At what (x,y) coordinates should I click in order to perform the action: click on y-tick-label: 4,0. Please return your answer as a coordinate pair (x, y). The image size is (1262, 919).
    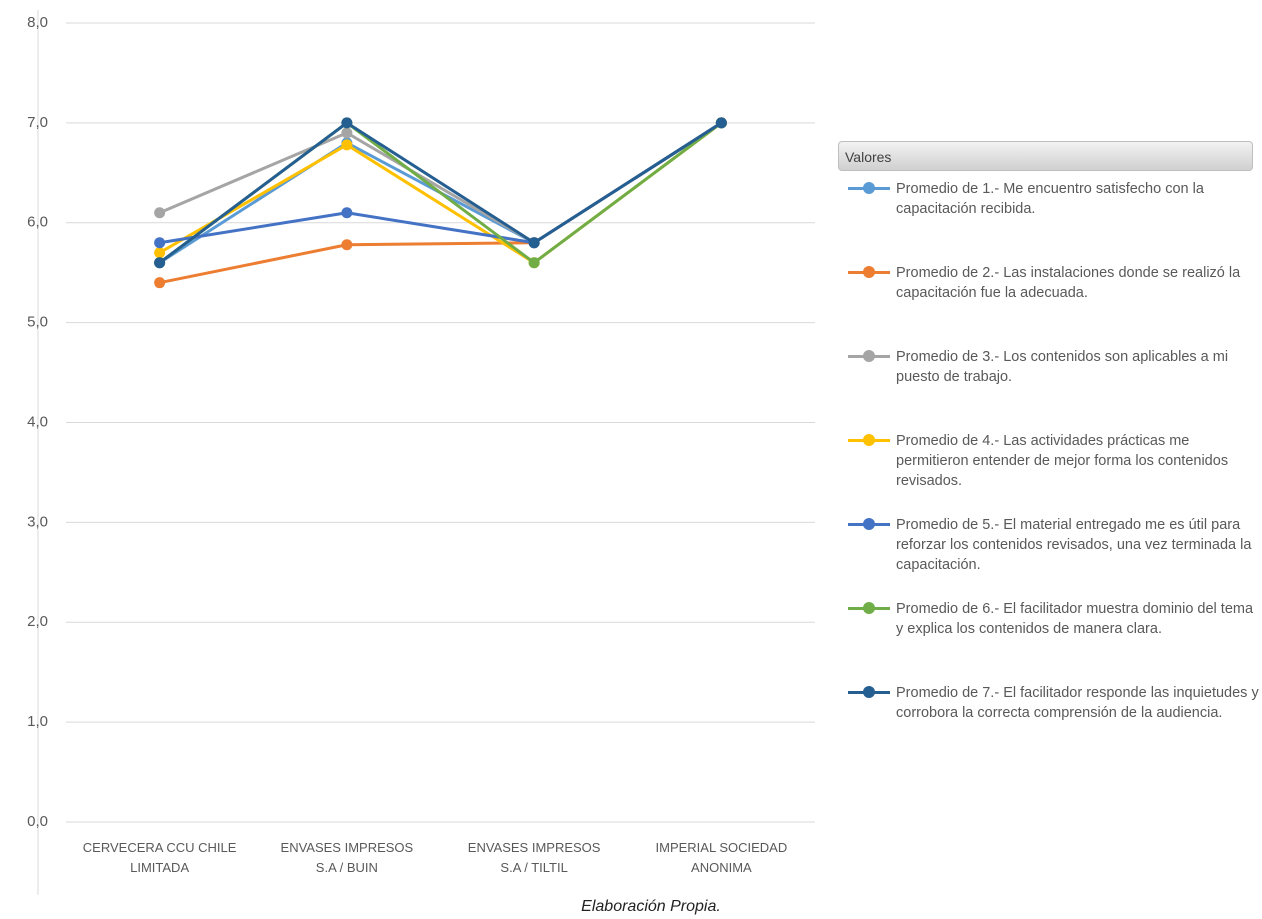
    Looking at the image, I should click on (37, 421).